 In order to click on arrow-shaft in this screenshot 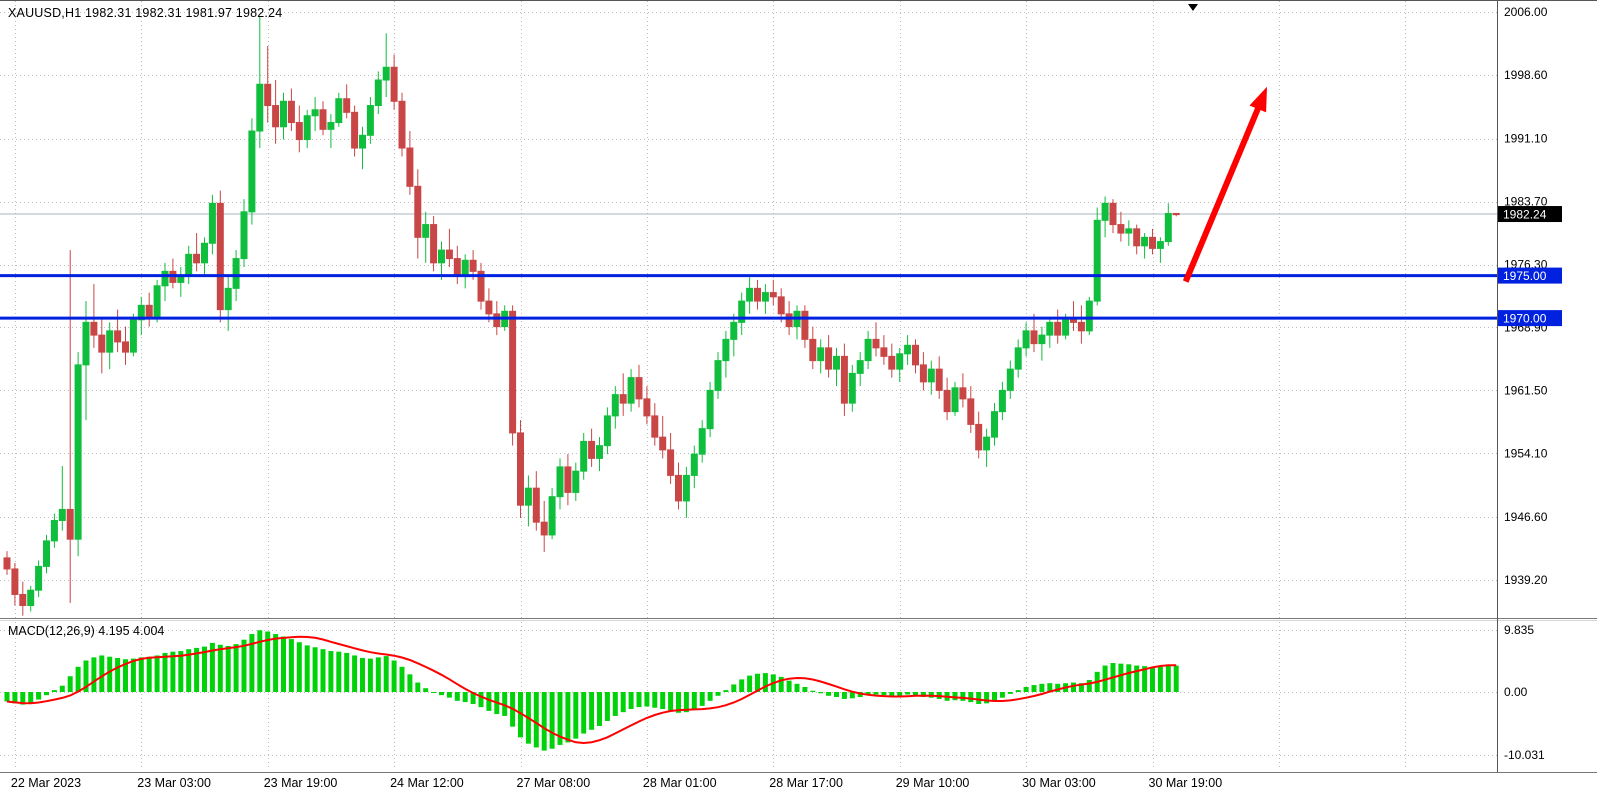, I will do `click(1222, 193)`.